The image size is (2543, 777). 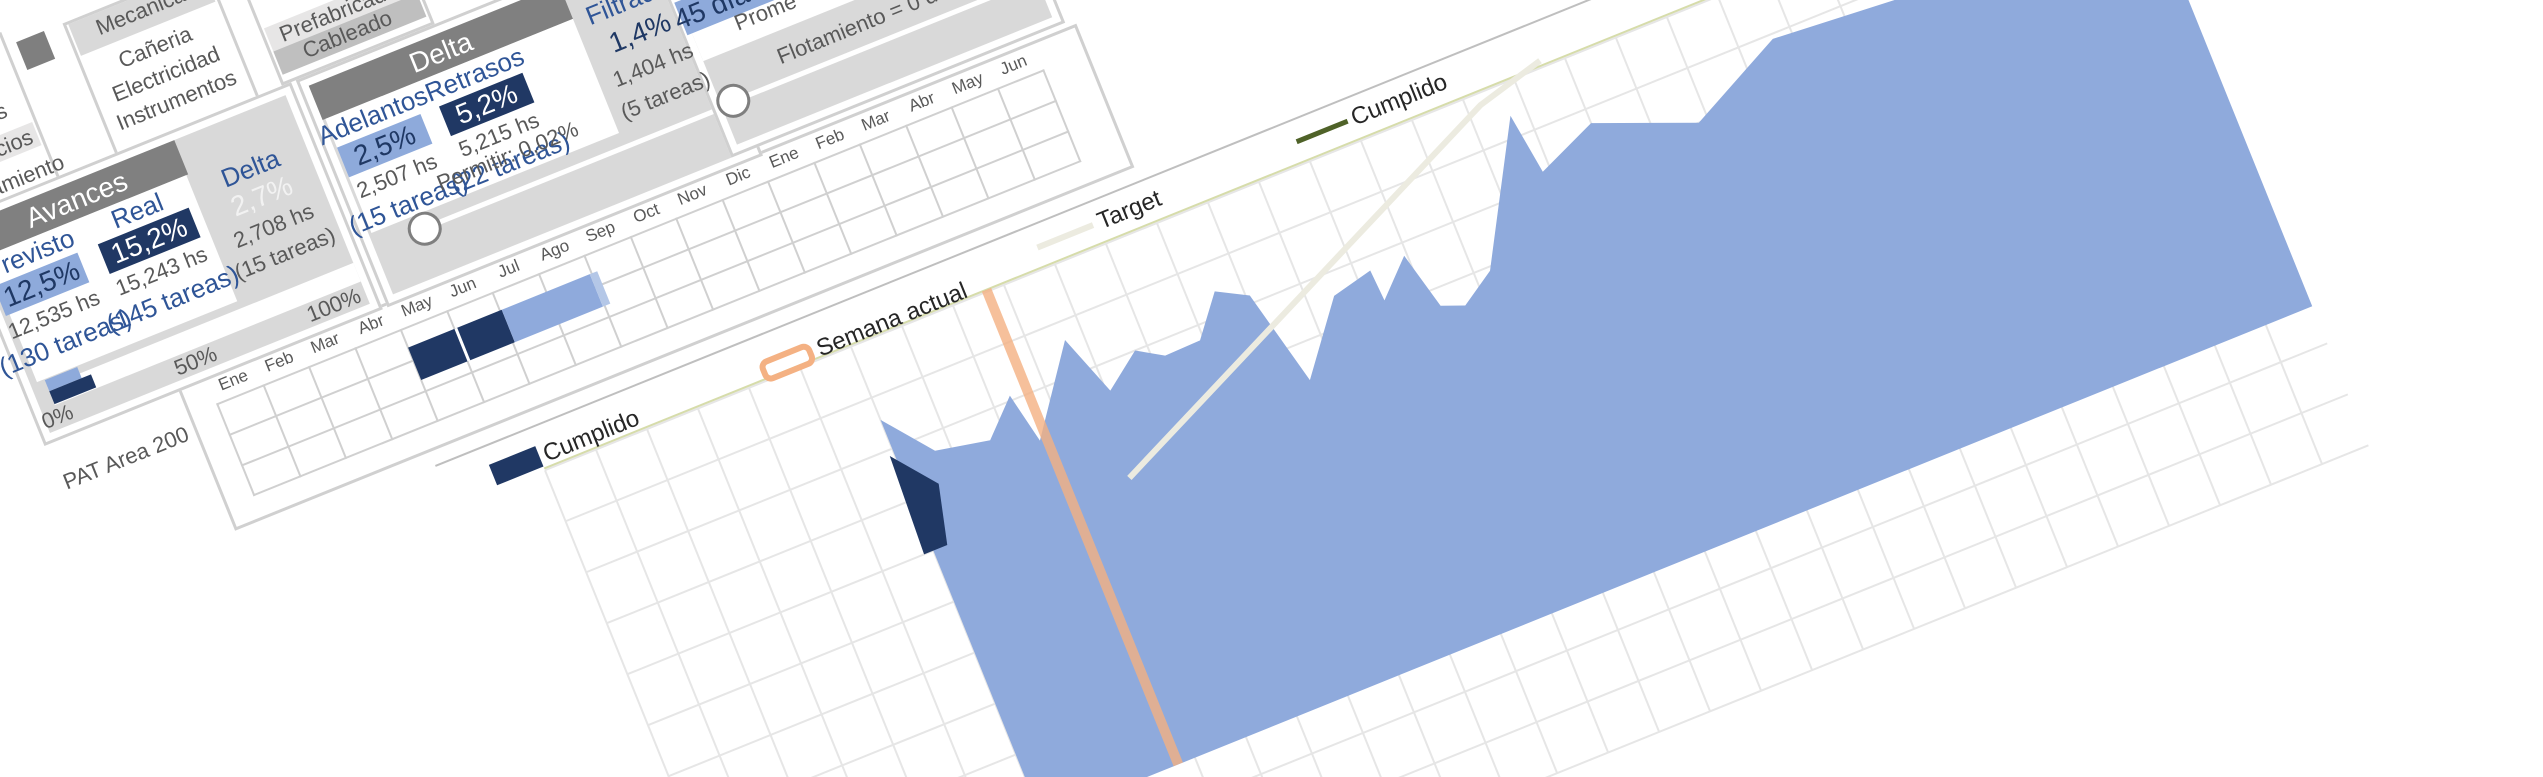 I want to click on current-week, so click(x=1082, y=527).